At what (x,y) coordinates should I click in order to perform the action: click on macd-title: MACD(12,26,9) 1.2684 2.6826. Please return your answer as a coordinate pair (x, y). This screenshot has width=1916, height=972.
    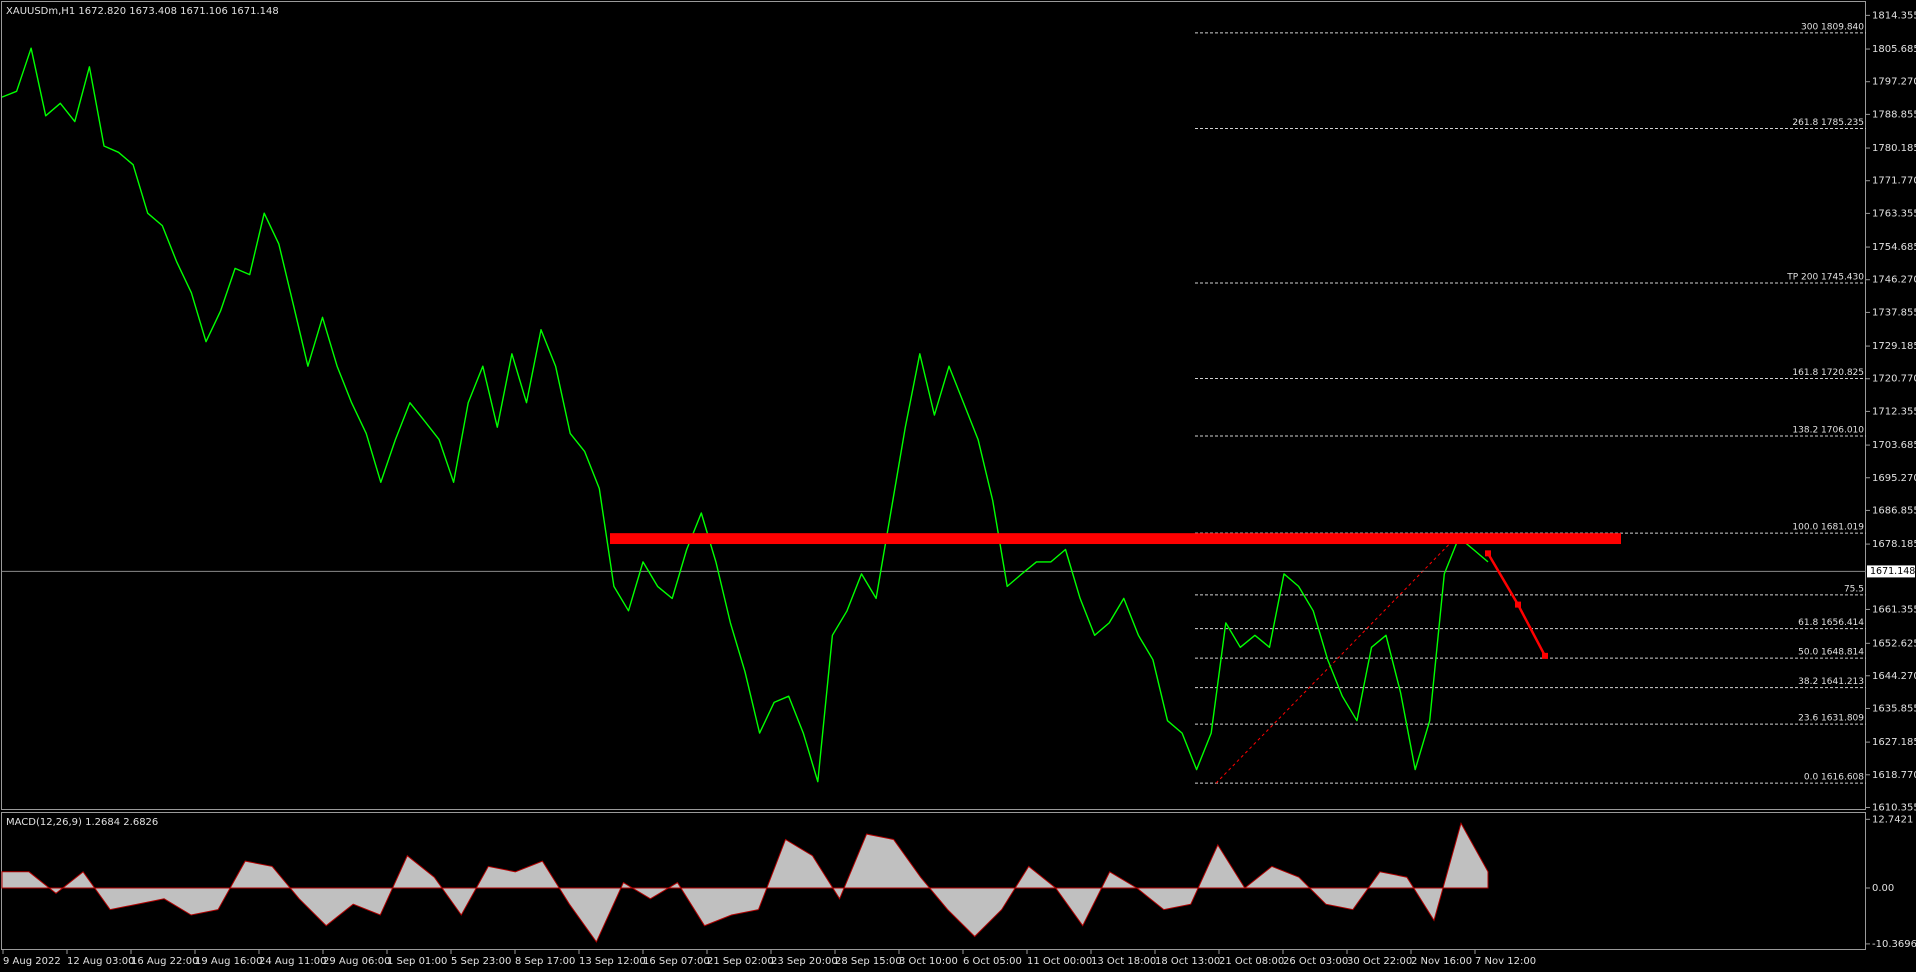
    Looking at the image, I should click on (82, 822).